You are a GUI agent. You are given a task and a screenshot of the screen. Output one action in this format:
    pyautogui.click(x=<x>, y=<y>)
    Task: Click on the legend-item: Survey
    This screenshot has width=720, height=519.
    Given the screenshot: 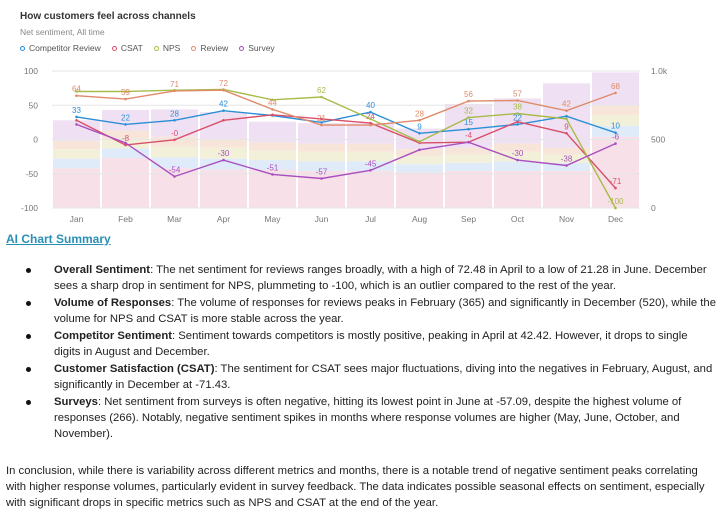 What is the action you would take?
    pyautogui.click(x=257, y=48)
    